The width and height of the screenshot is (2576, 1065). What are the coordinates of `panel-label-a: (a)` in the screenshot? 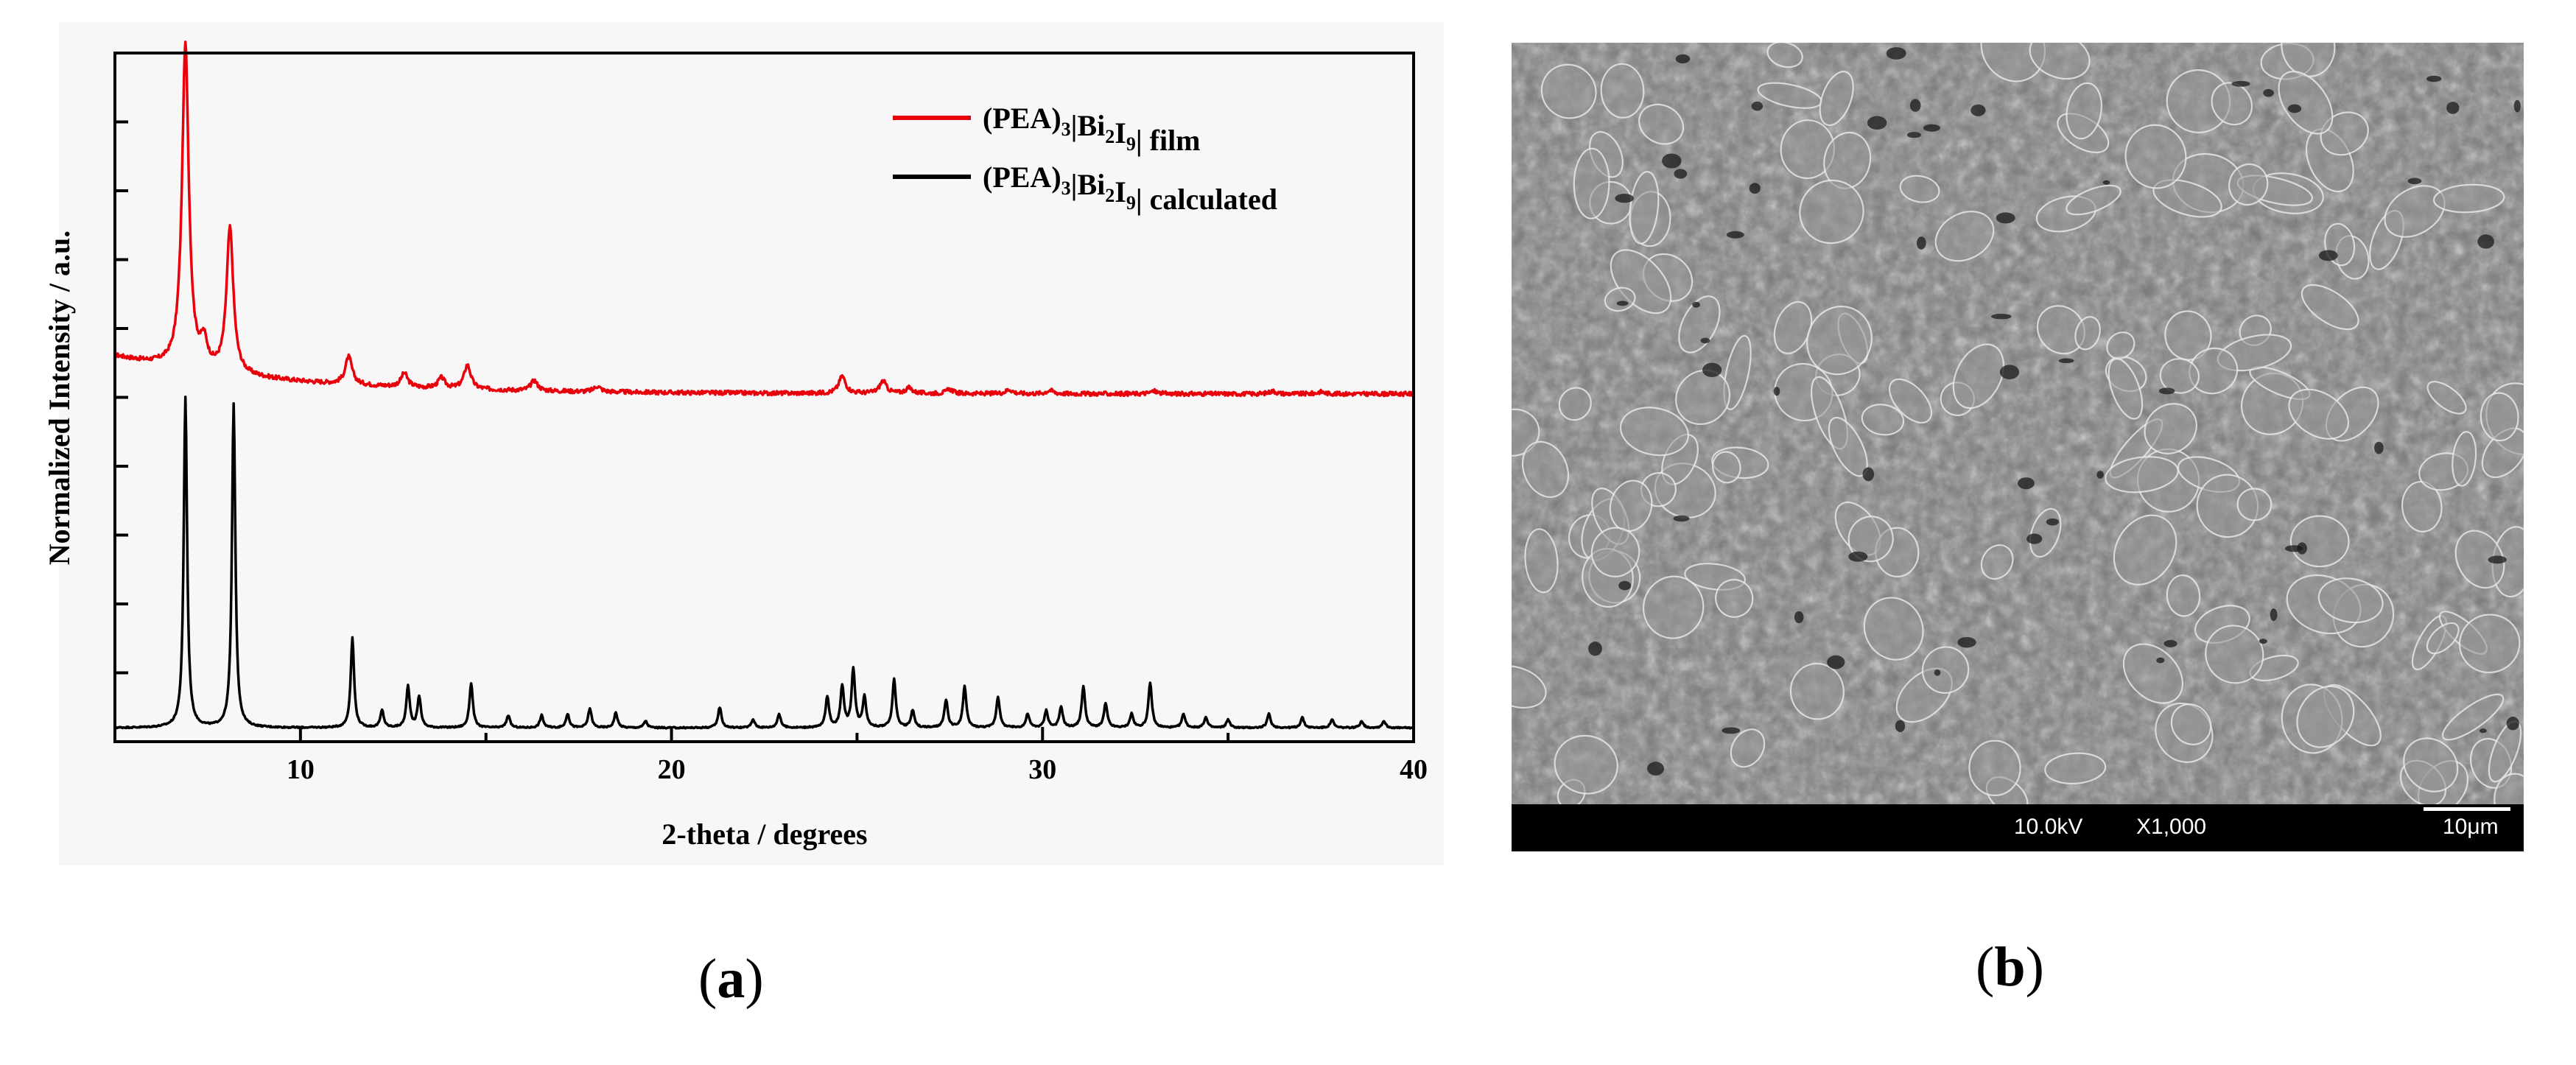 It's located at (731, 979).